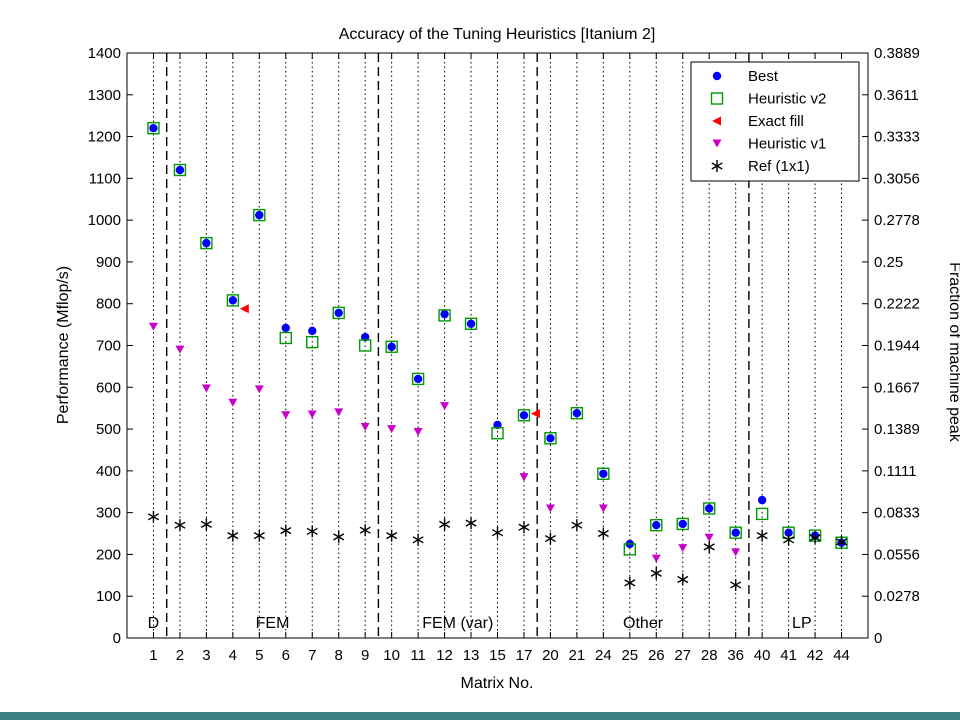  I want to click on y-tick-label: 1400, so click(104, 53).